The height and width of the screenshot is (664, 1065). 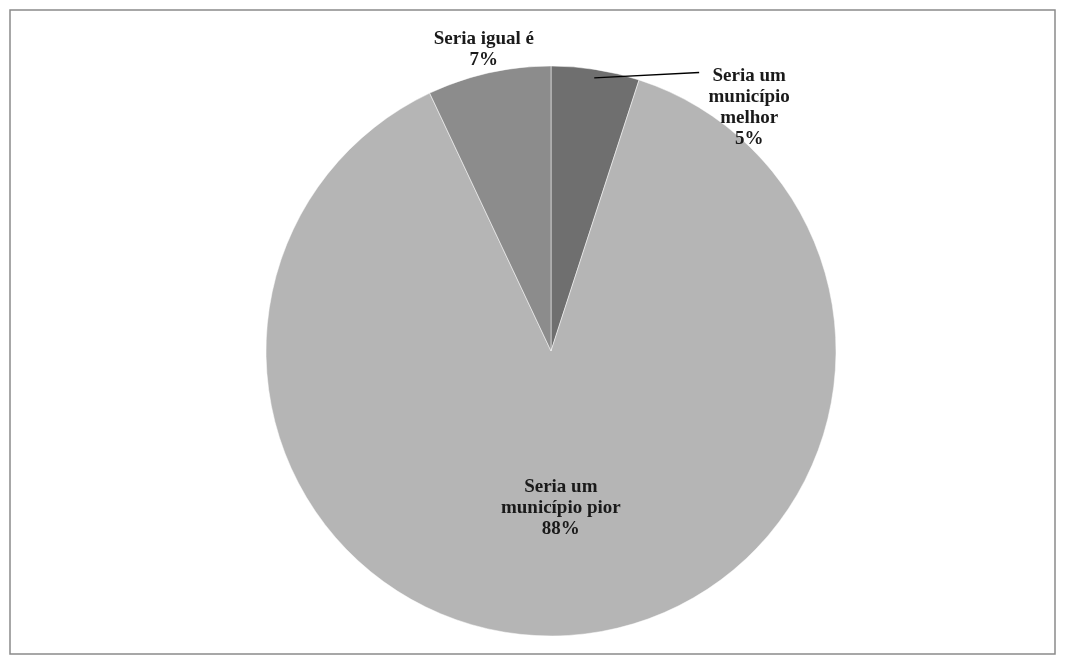 What do you see at coordinates (483, 37) in the screenshot?
I see `slice-label: Seria igual é` at bounding box center [483, 37].